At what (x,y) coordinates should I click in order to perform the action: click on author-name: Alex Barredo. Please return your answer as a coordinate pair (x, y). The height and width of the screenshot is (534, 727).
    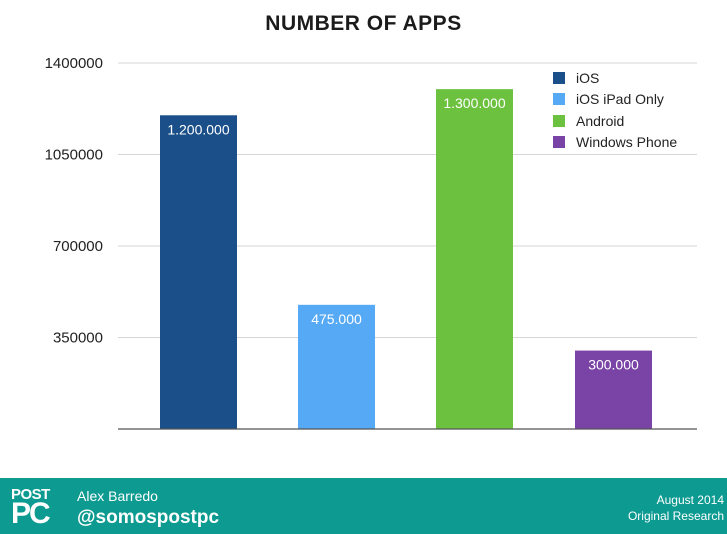
    Looking at the image, I should click on (117, 496).